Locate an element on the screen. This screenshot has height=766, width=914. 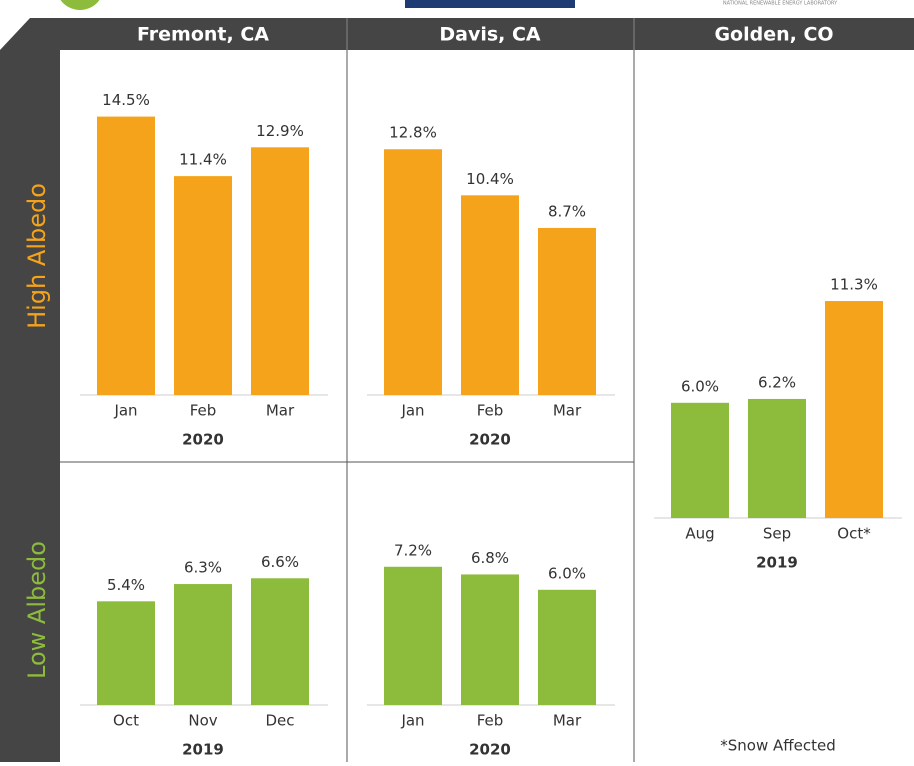
logo-text: NATIONAL RENEWABLE ENERGY LABORATORY is located at coordinates (780, 4).